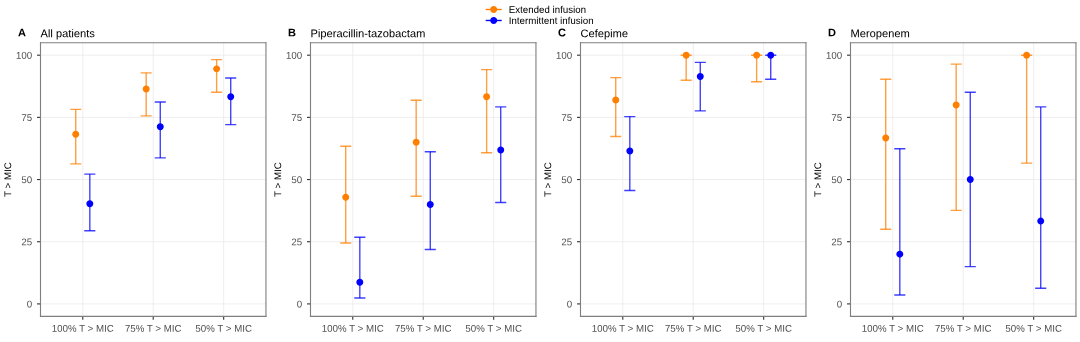 The width and height of the screenshot is (1080, 342). What do you see at coordinates (551, 20) in the screenshot?
I see `legend-label: Intermittent infusion` at bounding box center [551, 20].